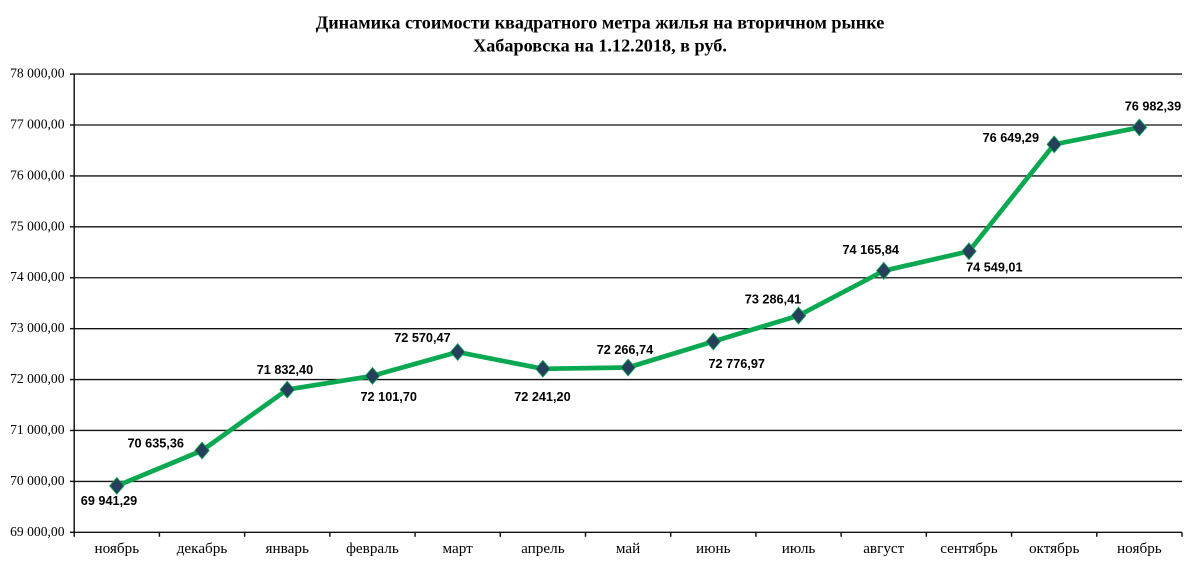 This screenshot has height=572, width=1200. I want to click on svg-text: 76 982,39, so click(1153, 107).